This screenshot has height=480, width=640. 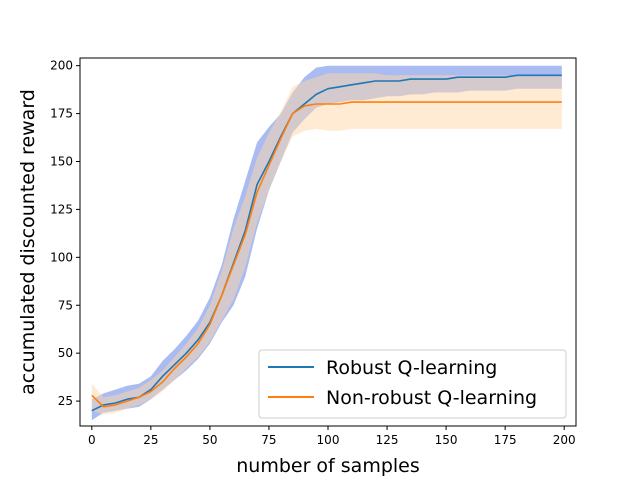 I want to click on x-tick-label: 50, so click(x=209, y=440).